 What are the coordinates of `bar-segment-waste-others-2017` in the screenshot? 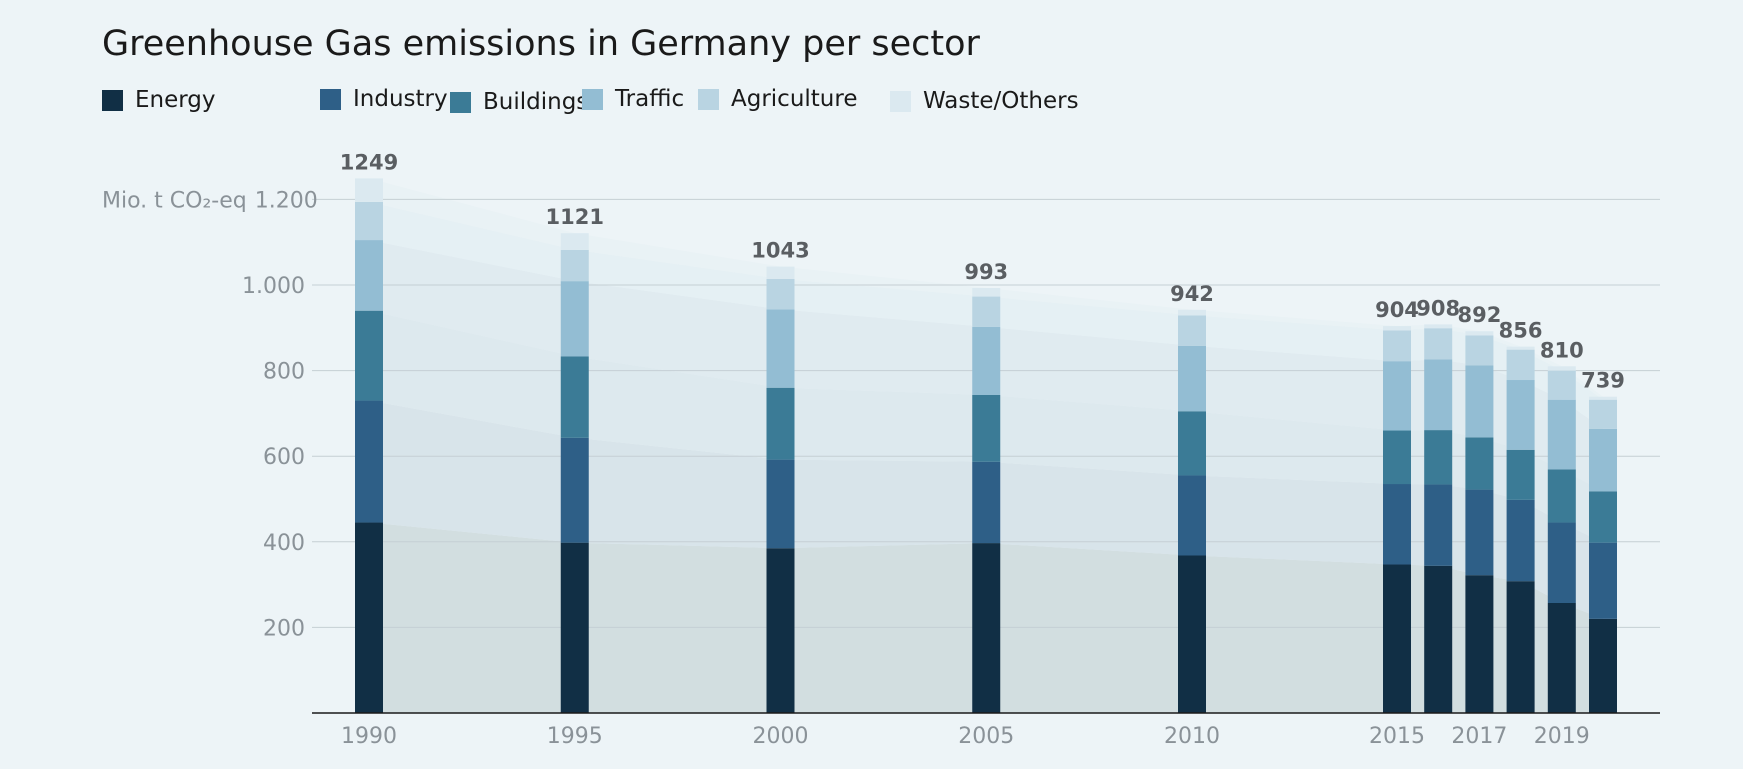 It's located at (1479, 333).